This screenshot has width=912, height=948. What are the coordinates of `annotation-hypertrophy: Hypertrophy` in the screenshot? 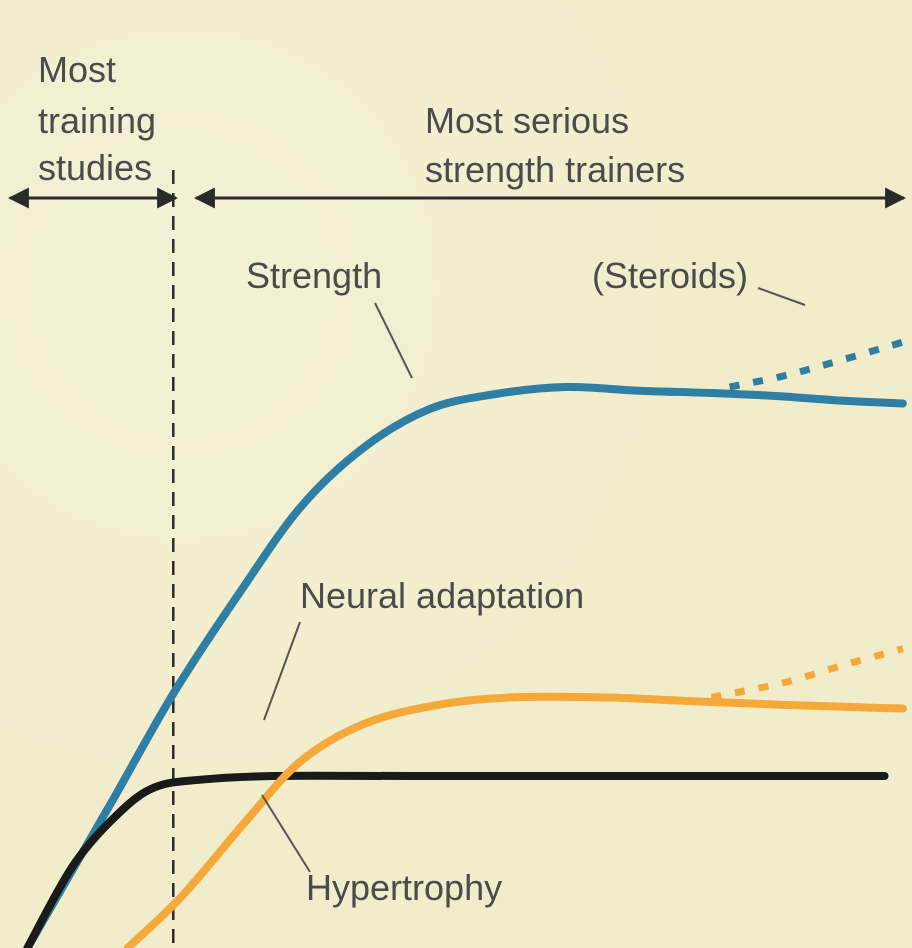 It's located at (404, 887).